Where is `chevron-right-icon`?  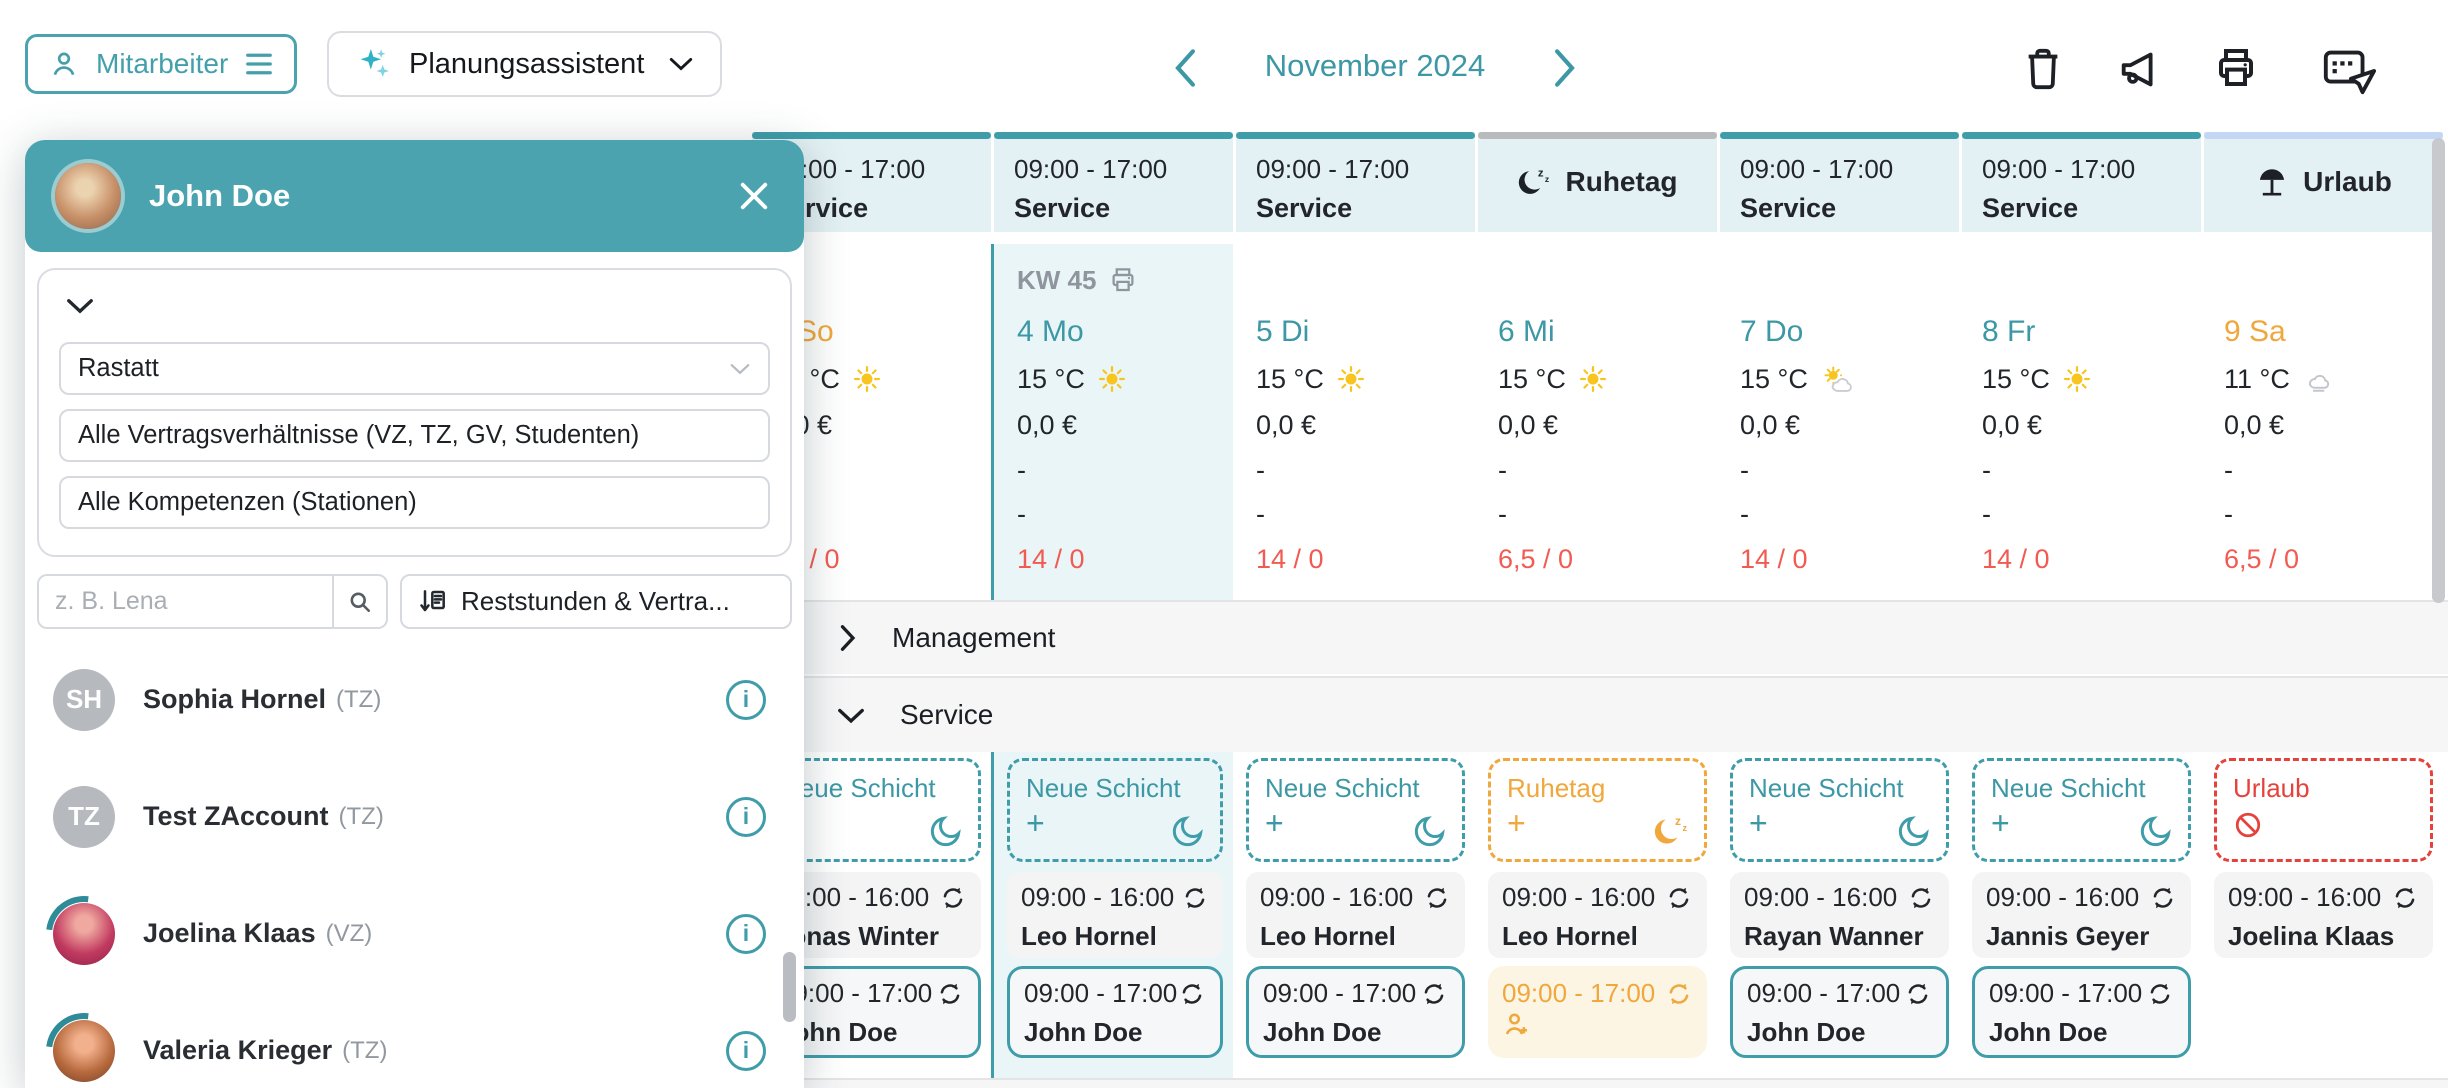
chevron-right-icon is located at coordinates (1565, 68).